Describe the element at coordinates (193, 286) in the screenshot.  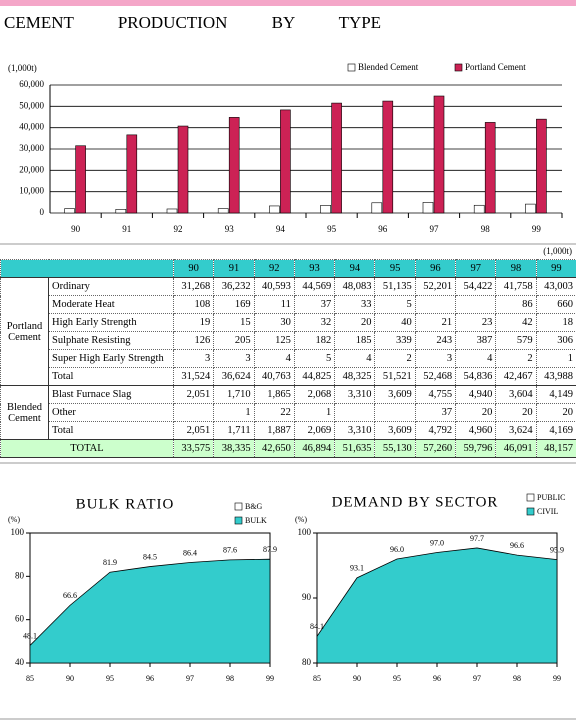
I see `table-cell: 31,268` at that location.